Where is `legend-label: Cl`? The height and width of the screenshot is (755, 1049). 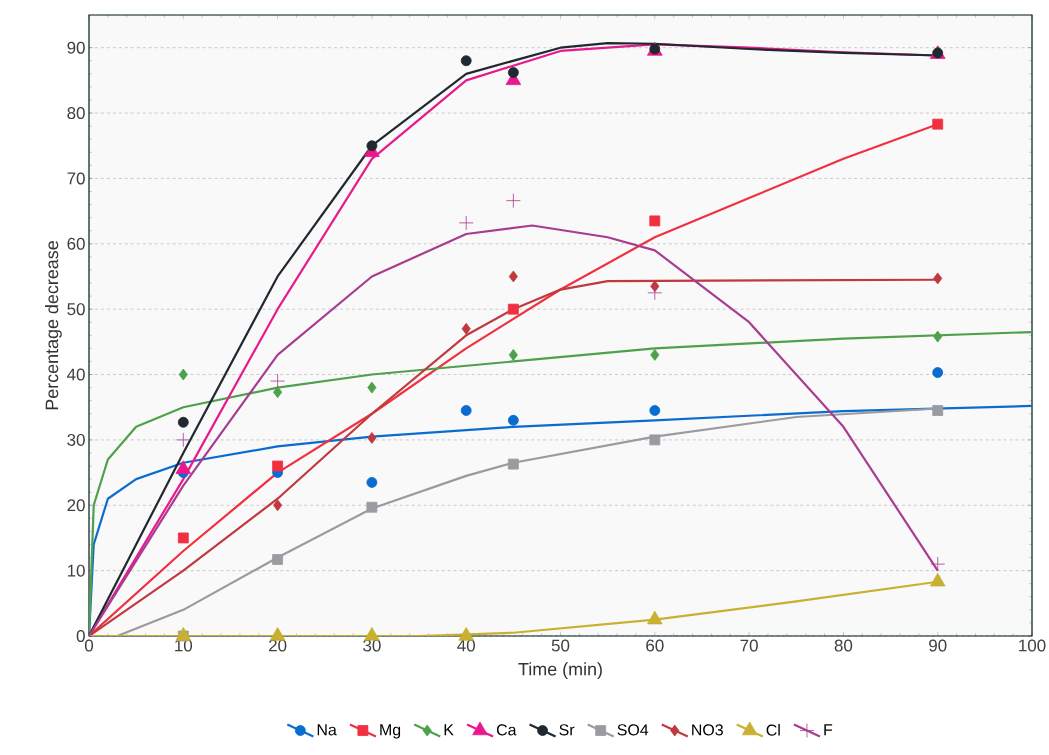 legend-label: Cl is located at coordinates (773, 730).